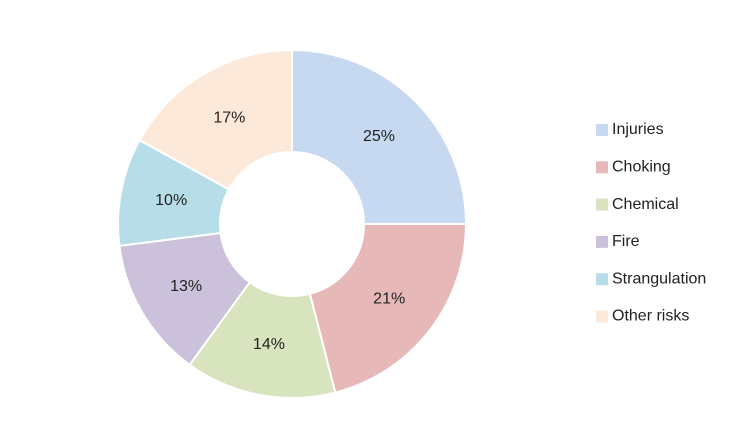 The width and height of the screenshot is (746, 447). I want to click on data-label: 25%, so click(379, 136).